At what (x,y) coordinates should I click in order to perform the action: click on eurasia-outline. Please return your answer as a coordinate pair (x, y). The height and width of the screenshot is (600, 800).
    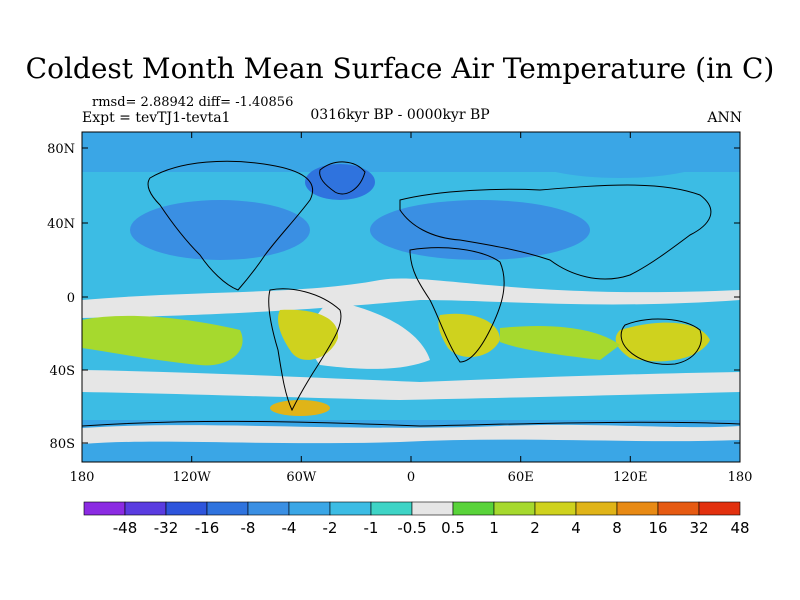
    Looking at the image, I should click on (555, 232).